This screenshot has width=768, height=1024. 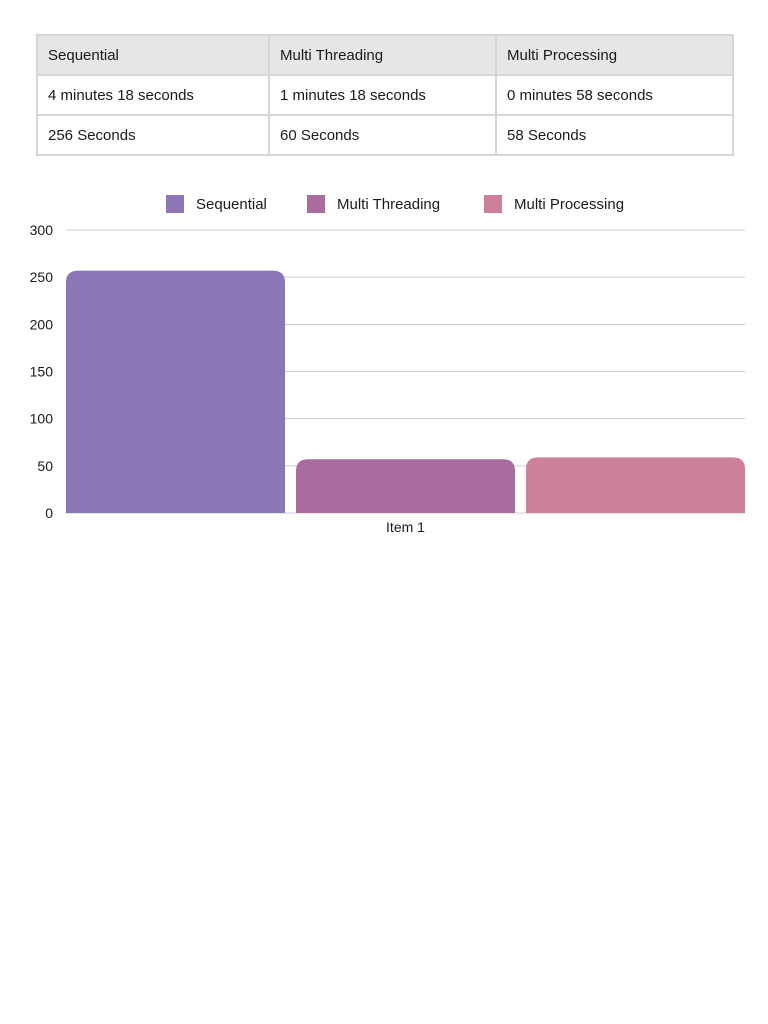 What do you see at coordinates (569, 204) in the screenshot?
I see `legend-label: Multi Processing` at bounding box center [569, 204].